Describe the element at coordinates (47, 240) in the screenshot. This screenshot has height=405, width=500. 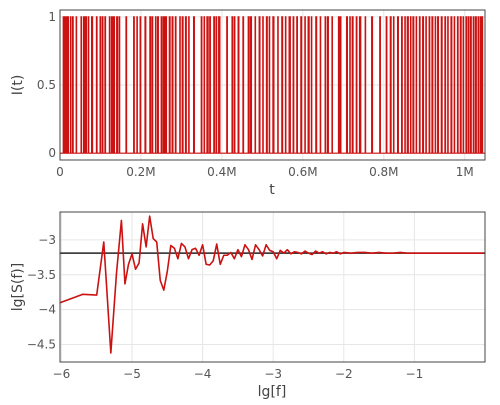
I see `bottom-y-tick-label: −3` at that location.